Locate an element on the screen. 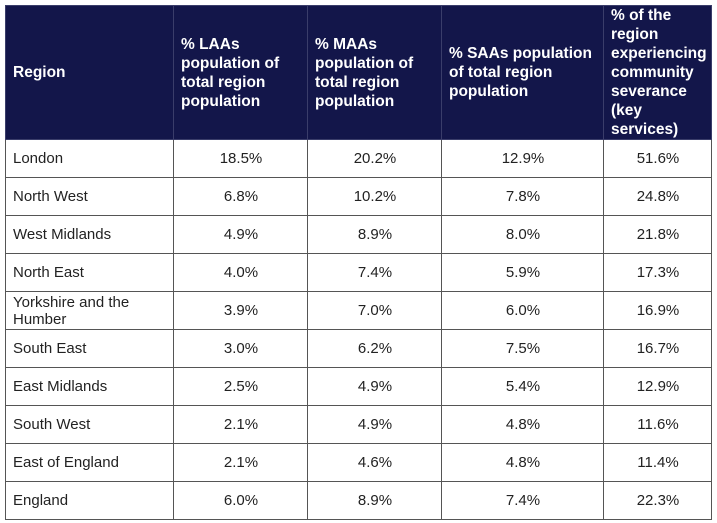 The image size is (717, 523). laas-cell: 3.0% is located at coordinates (240, 348).